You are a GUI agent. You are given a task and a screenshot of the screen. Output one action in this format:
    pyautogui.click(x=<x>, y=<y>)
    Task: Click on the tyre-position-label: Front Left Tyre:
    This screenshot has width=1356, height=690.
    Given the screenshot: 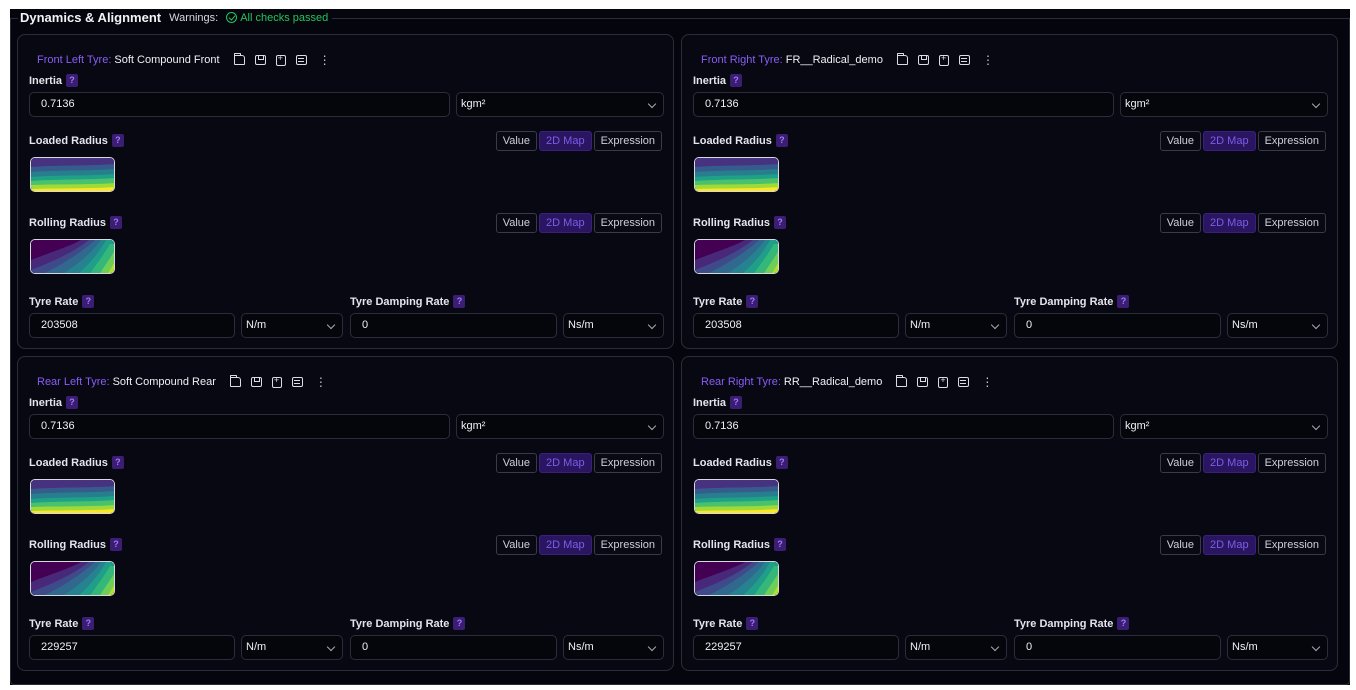 What is the action you would take?
    pyautogui.click(x=74, y=60)
    